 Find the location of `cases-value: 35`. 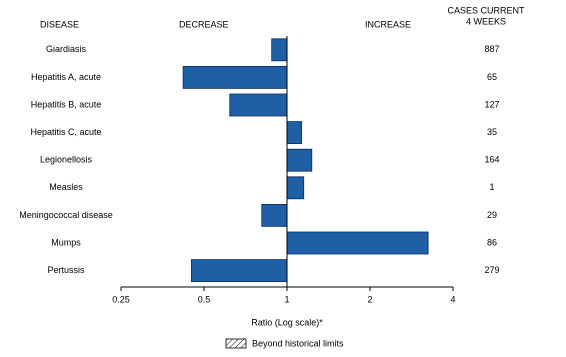

cases-value: 35 is located at coordinates (492, 132).